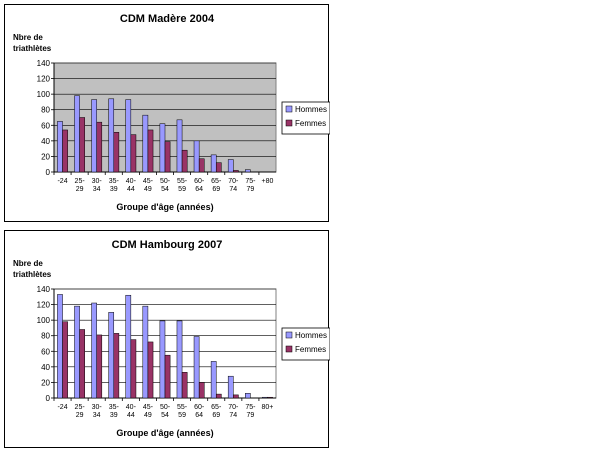  Describe the element at coordinates (233, 411) in the screenshot. I see `x-tick-label: 70-74` at that location.